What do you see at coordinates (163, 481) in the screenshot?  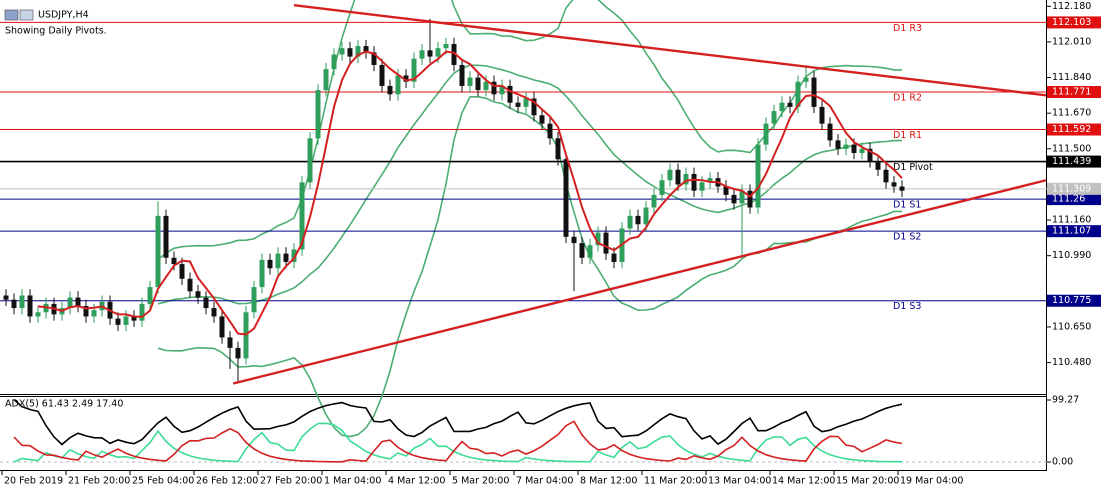 I see `x-tick-label: 25 Feb 04:00` at bounding box center [163, 481].